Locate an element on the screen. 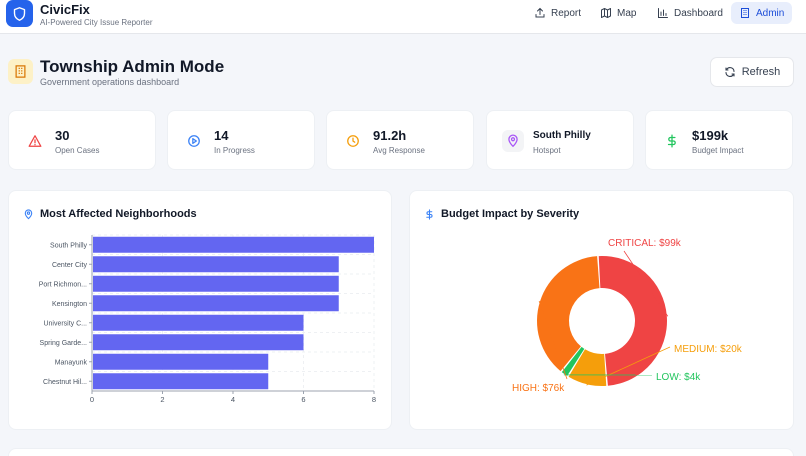 The height and width of the screenshot is (456, 806). bottom-card is located at coordinates (401, 452).